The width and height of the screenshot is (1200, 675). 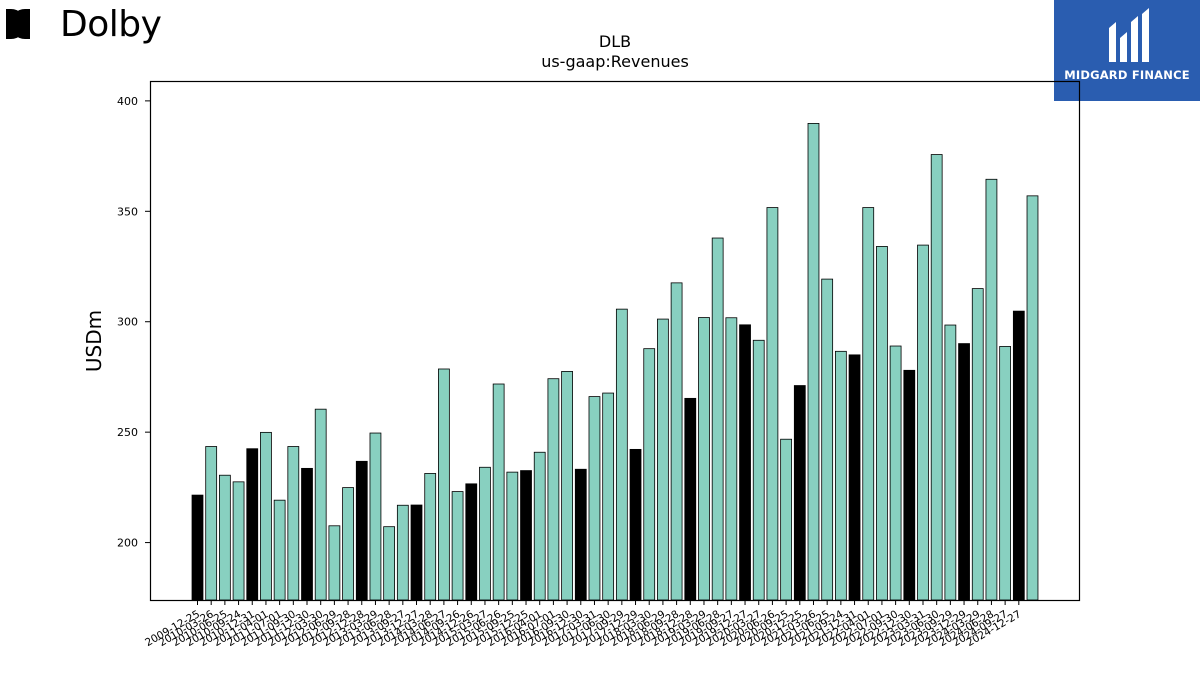 I want to click on midgard-badge-text: MIDGARD FINANCE, so click(x=1127, y=75).